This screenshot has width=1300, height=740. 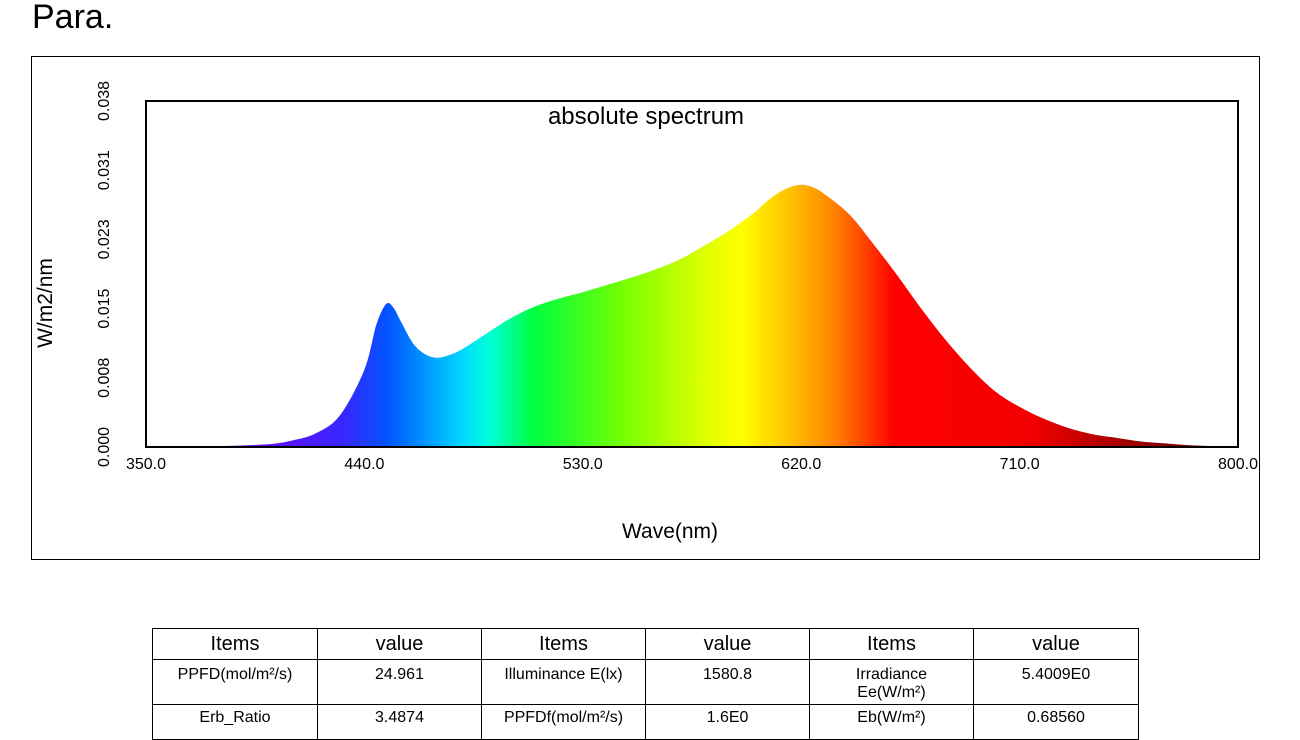 I want to click on x-tick-label: 710.0, so click(x=1020, y=464).